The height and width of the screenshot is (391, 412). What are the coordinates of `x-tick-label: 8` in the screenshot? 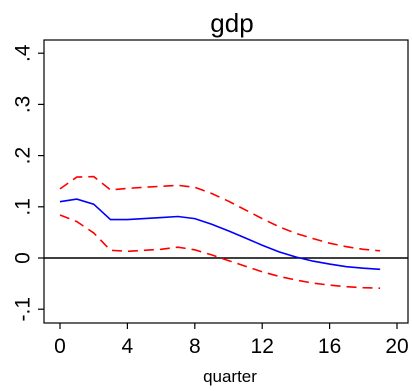 It's located at (195, 346).